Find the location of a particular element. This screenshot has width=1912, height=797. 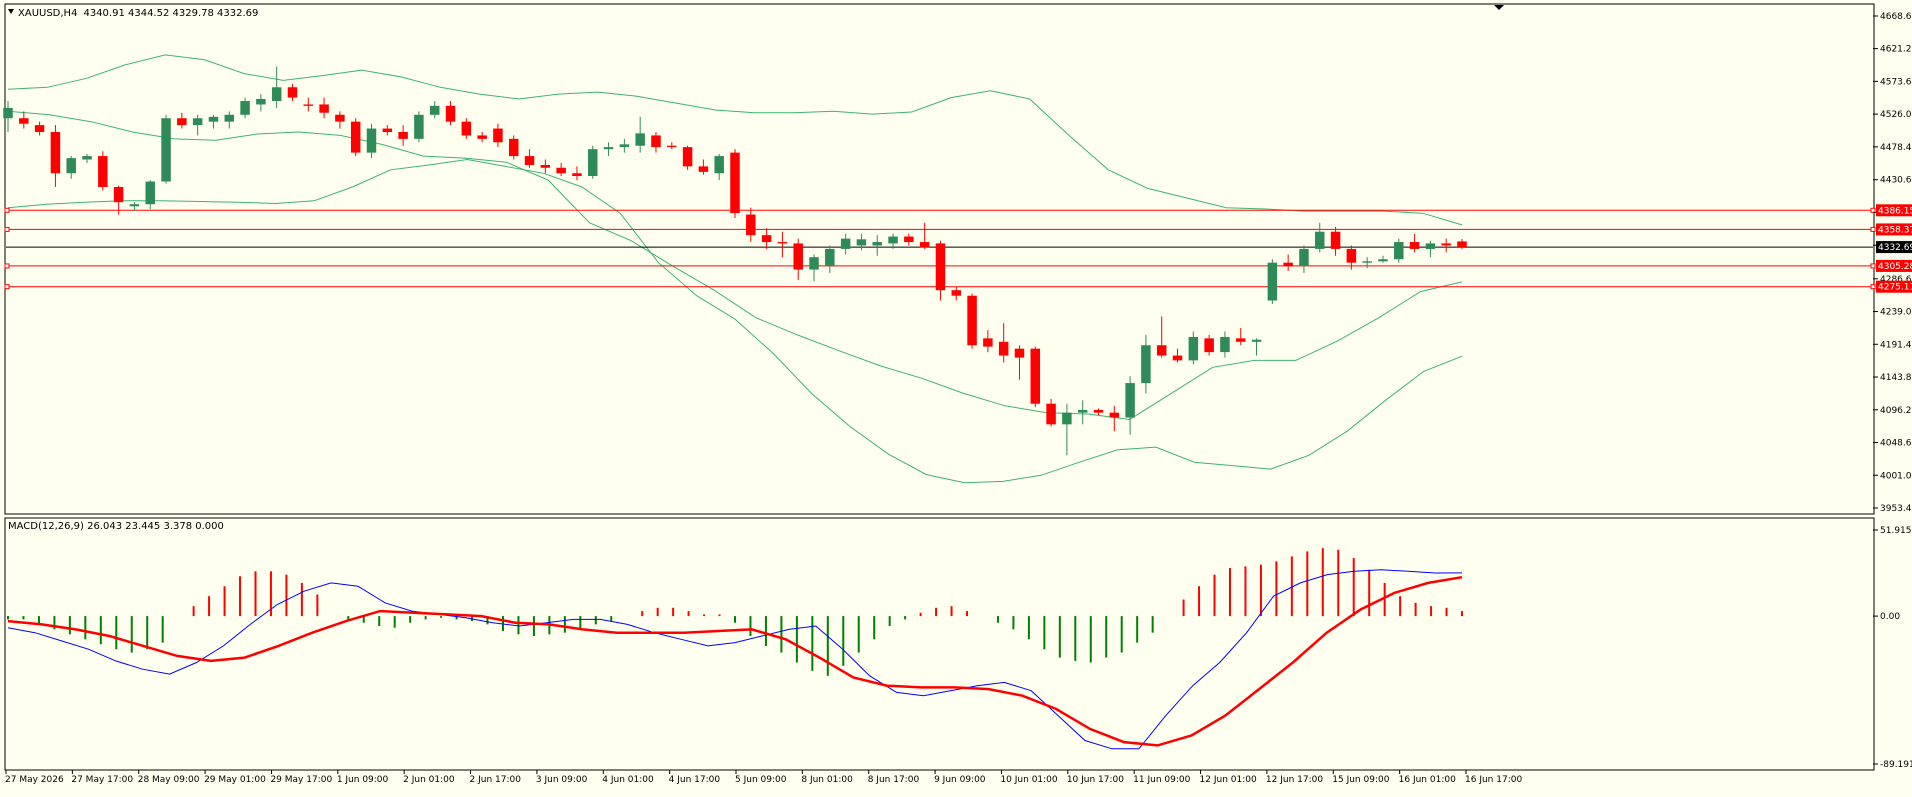

shift-marker-icon is located at coordinates (1499, 7).